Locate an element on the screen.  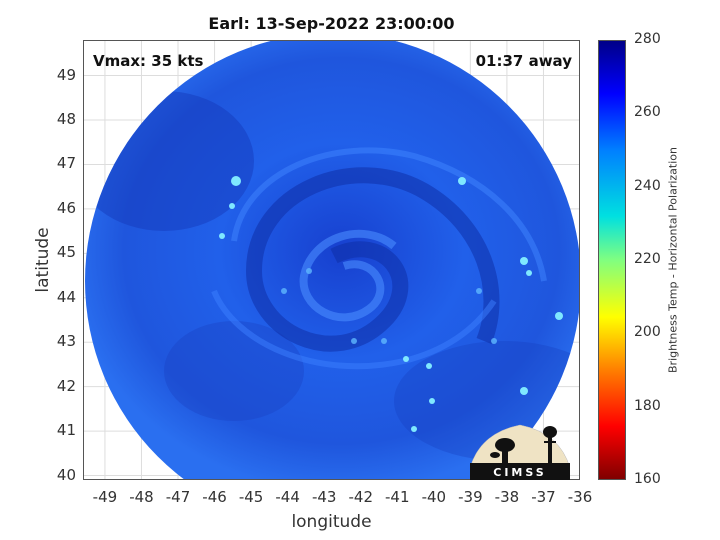
colorbar-tick-label: 180 is located at coordinates (647, 405).